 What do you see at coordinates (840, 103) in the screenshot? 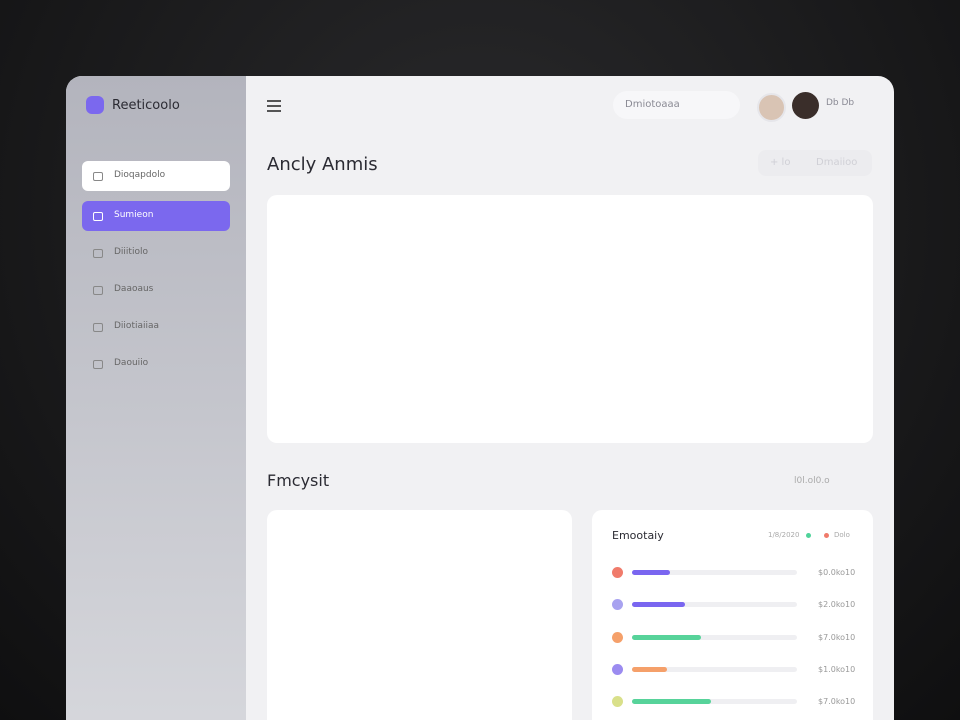
I see `user-text: Db Db` at bounding box center [840, 103].